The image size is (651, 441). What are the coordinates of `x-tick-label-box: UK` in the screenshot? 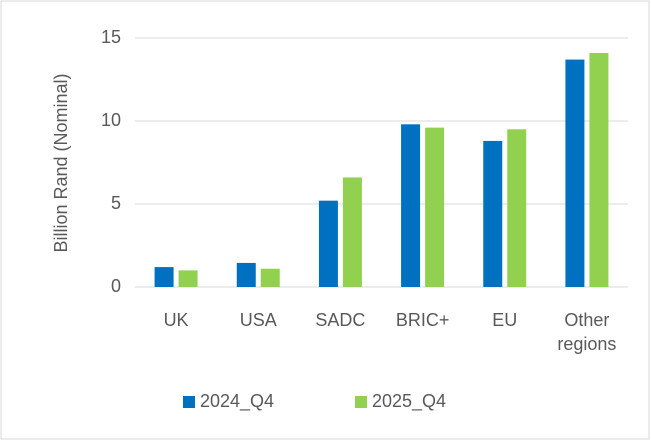 It's located at (176, 320).